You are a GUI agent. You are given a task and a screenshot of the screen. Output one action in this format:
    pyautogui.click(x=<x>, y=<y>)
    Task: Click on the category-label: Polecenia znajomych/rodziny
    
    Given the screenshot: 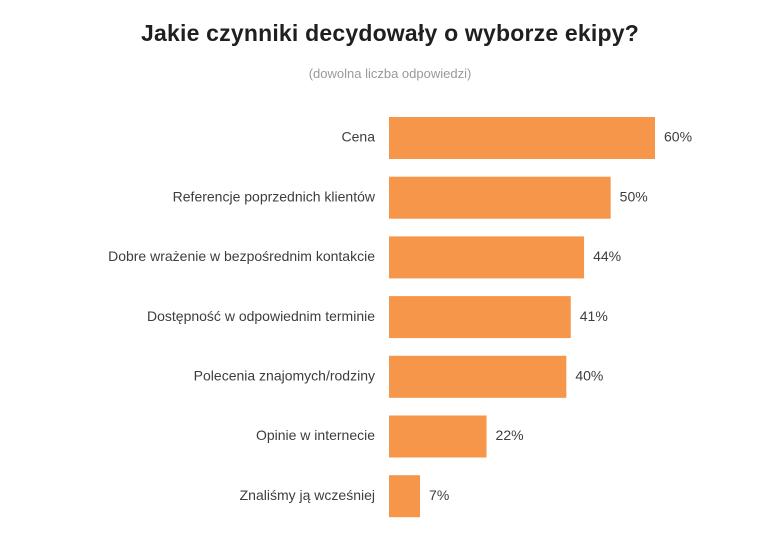 What is the action you would take?
    pyautogui.click(x=284, y=376)
    